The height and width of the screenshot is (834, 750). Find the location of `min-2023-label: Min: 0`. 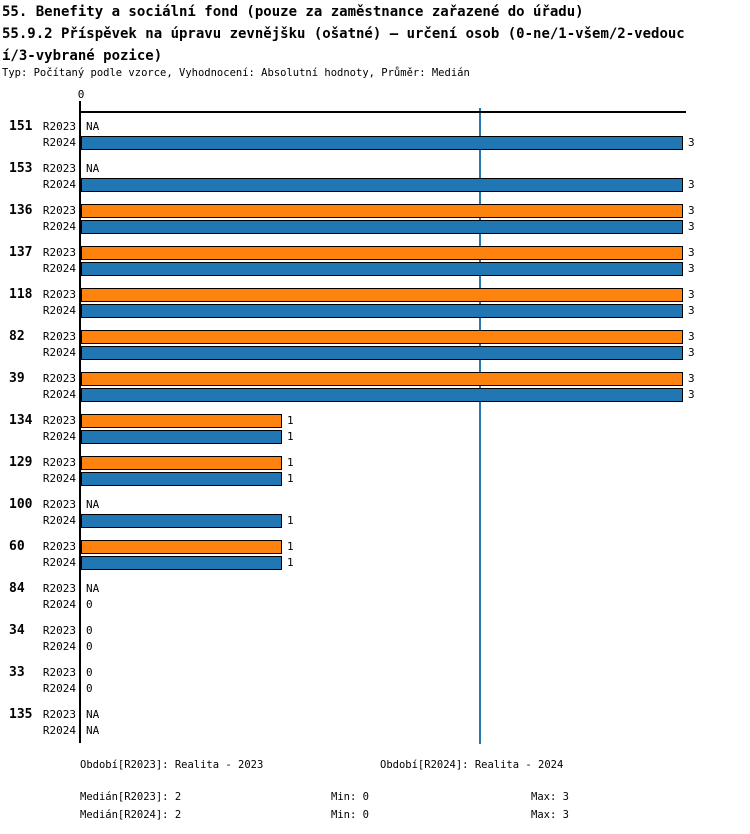

min-2023-label: Min: 0 is located at coordinates (350, 797).